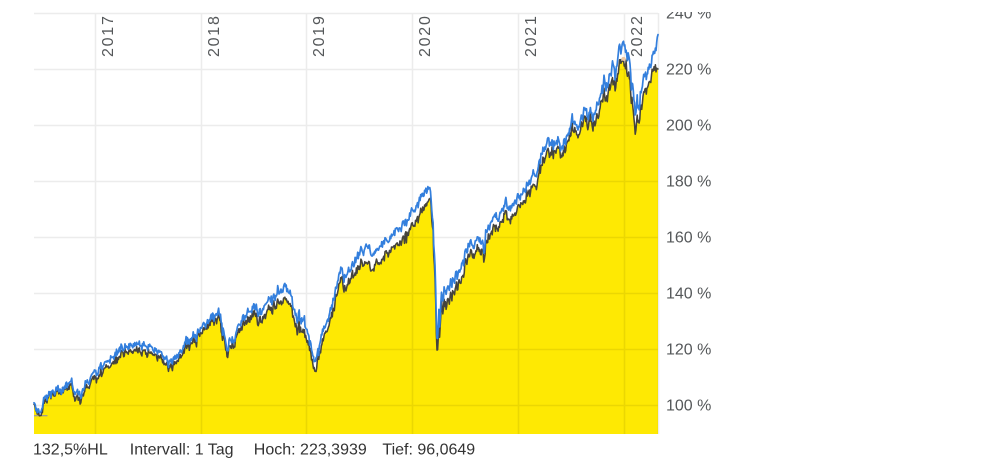 This screenshot has height=463, width=999. I want to click on svg-text: 120 %, so click(688, 350).